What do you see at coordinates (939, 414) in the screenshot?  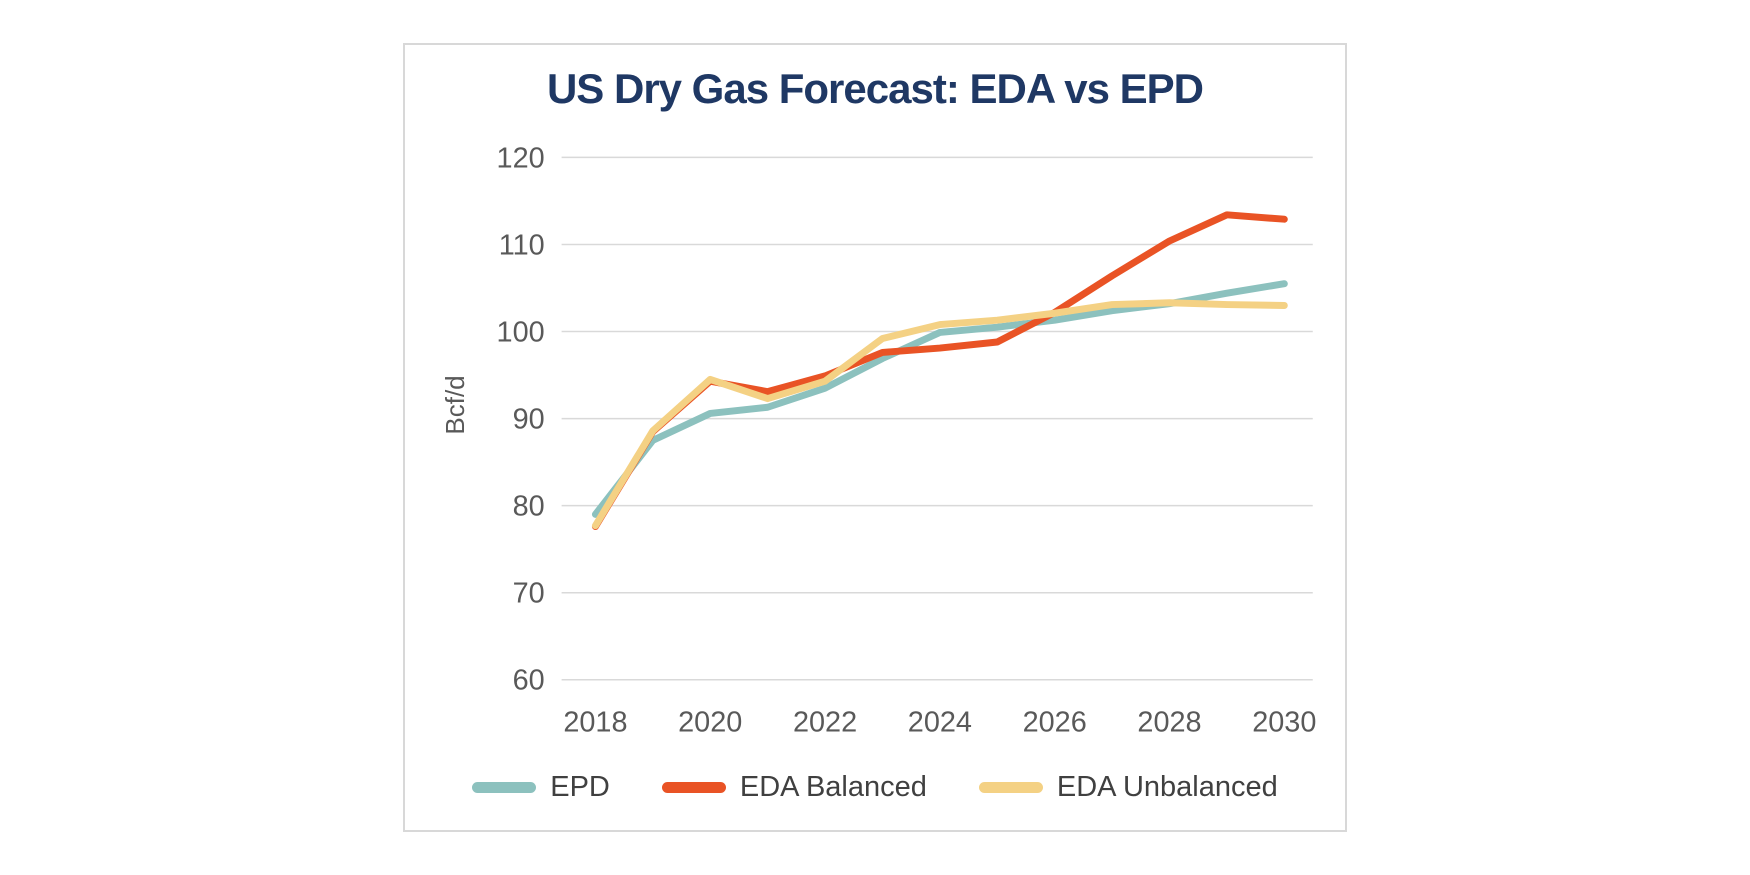 I see `series-line-eda-unbalanced` at bounding box center [939, 414].